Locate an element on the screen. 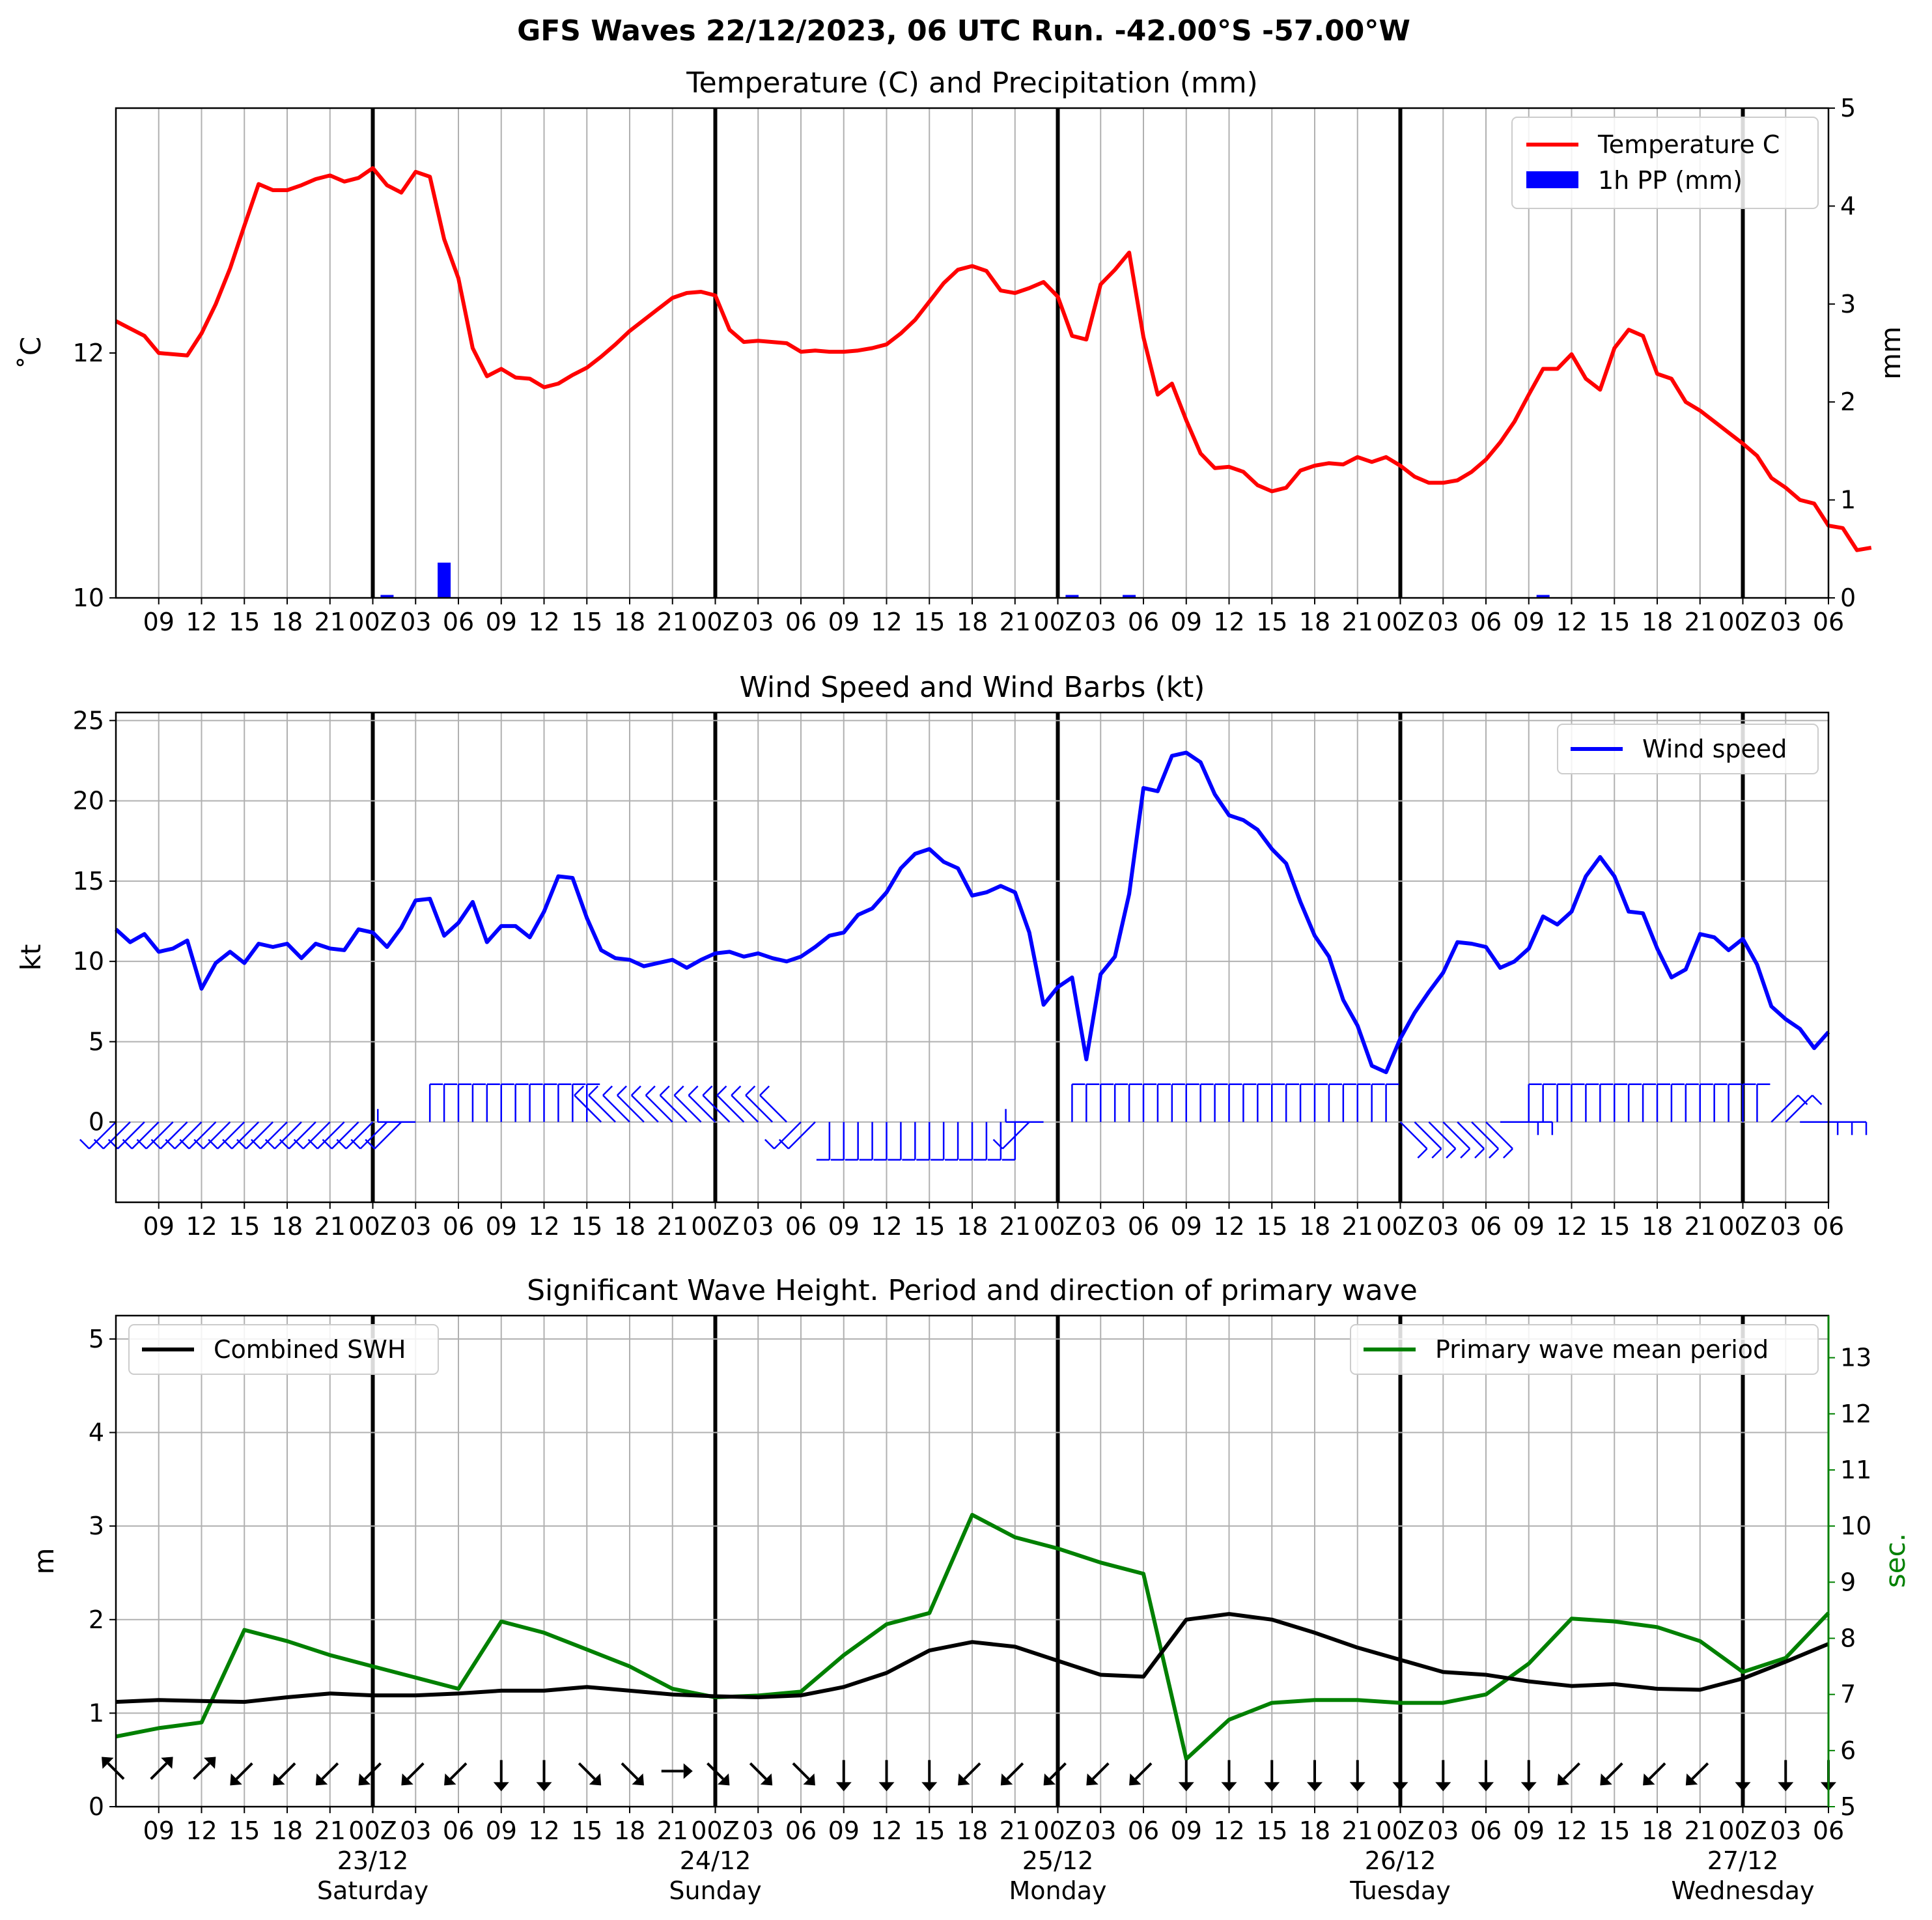 The image size is (1932, 1920). y-tick-label: 1 is located at coordinates (97, 1713).